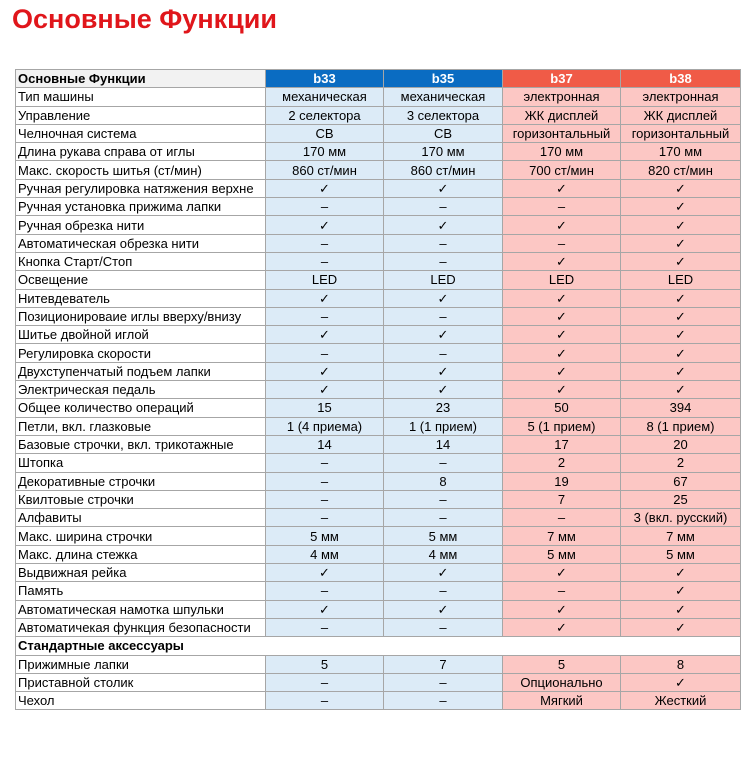 The image size is (754, 757). Describe the element at coordinates (140, 133) in the screenshot. I see `row-label: Челночная система` at that location.